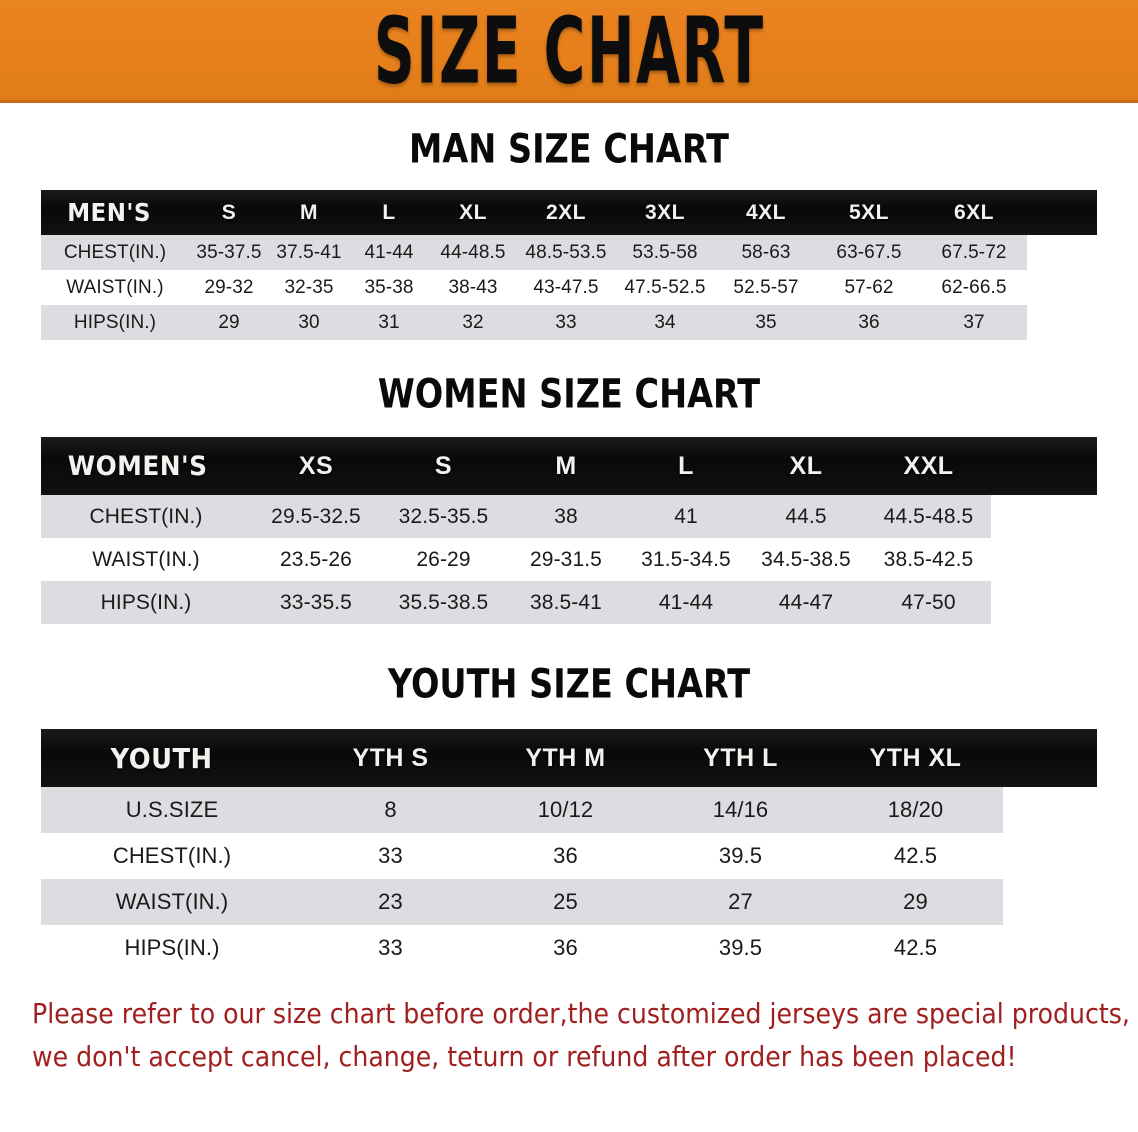 The width and height of the screenshot is (1138, 1132). What do you see at coordinates (161, 758) in the screenshot?
I see `youth-corner-label: YOUTH` at bounding box center [161, 758].